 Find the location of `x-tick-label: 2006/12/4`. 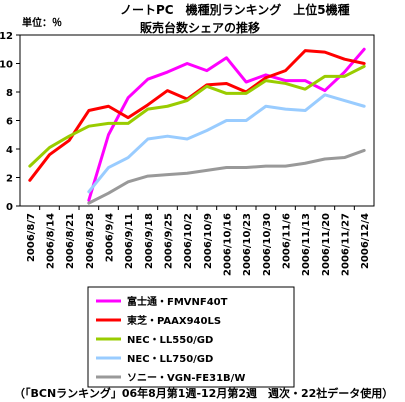

x-tick-label: 2006/12/4 is located at coordinates (365, 241).